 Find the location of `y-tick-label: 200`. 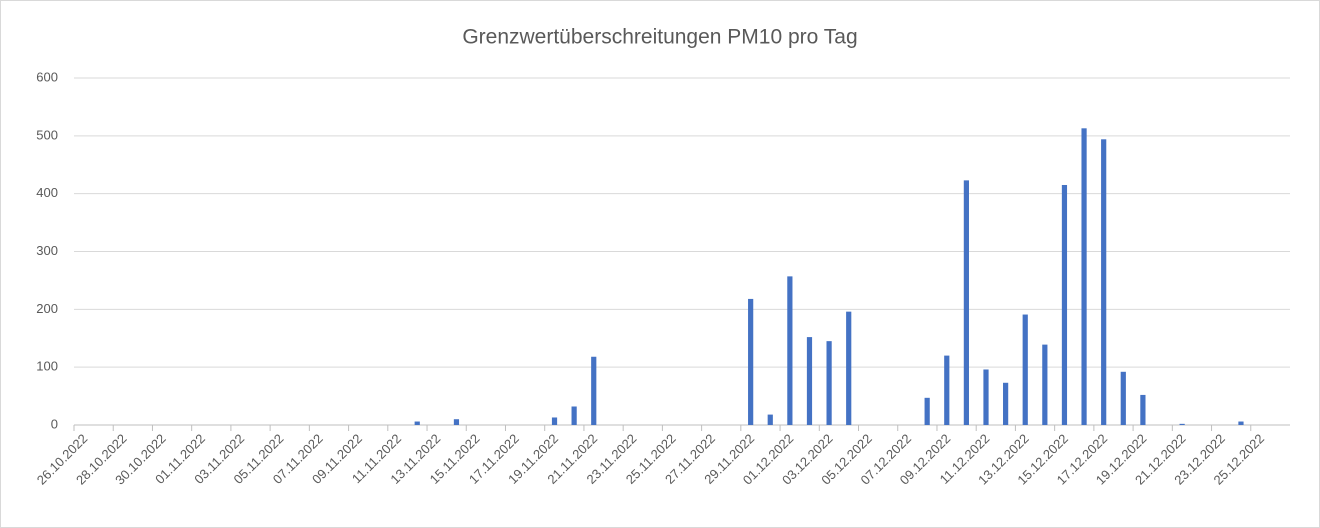

y-tick-label: 200 is located at coordinates (47, 308).